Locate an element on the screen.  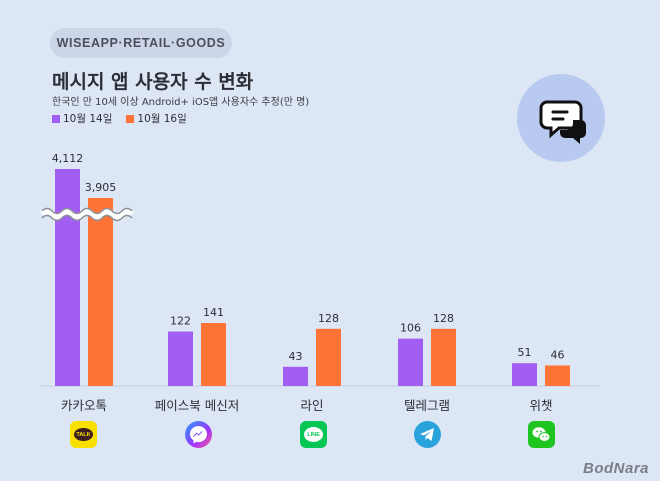
line-icon: LINE is located at coordinates (313, 434).